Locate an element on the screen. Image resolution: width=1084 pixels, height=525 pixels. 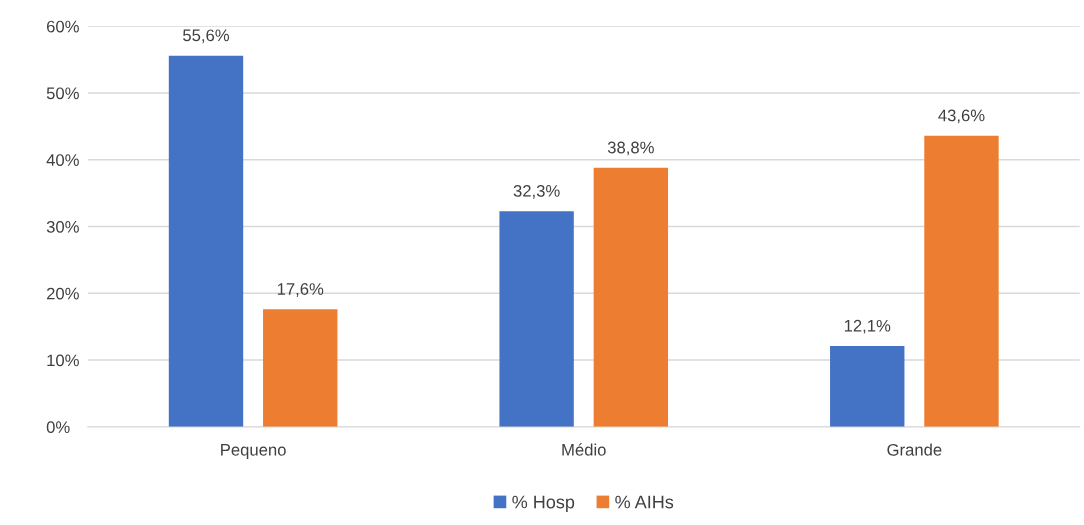
x-tick-label: Grande is located at coordinates (914, 449).